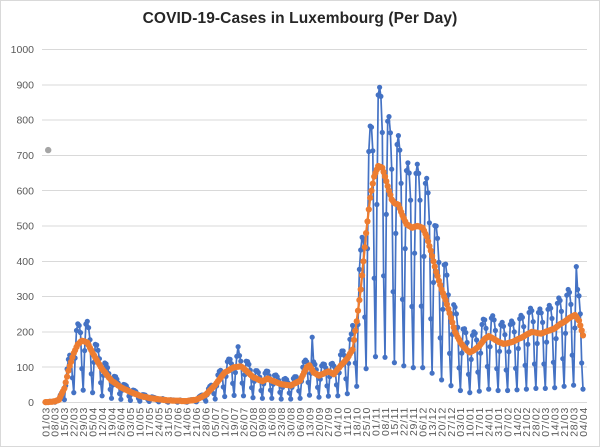  What do you see at coordinates (112, 422) in the screenshot?
I see `svg-text: 19/04` at bounding box center [112, 422].